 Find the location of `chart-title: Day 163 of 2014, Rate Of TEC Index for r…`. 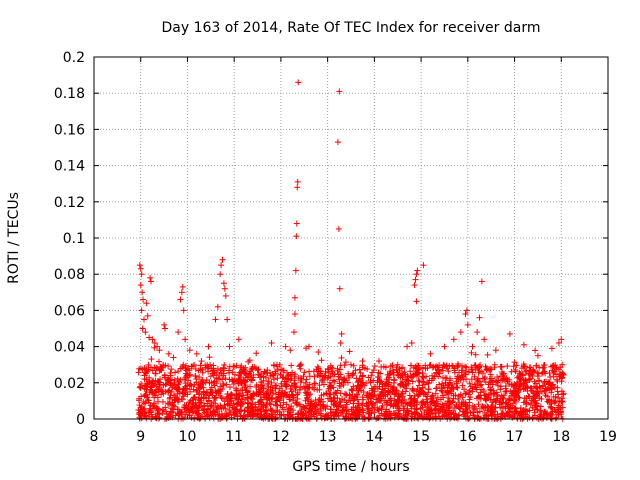

chart-title: Day 163 of 2014, Rate Of TEC Index for r… is located at coordinates (351, 28).